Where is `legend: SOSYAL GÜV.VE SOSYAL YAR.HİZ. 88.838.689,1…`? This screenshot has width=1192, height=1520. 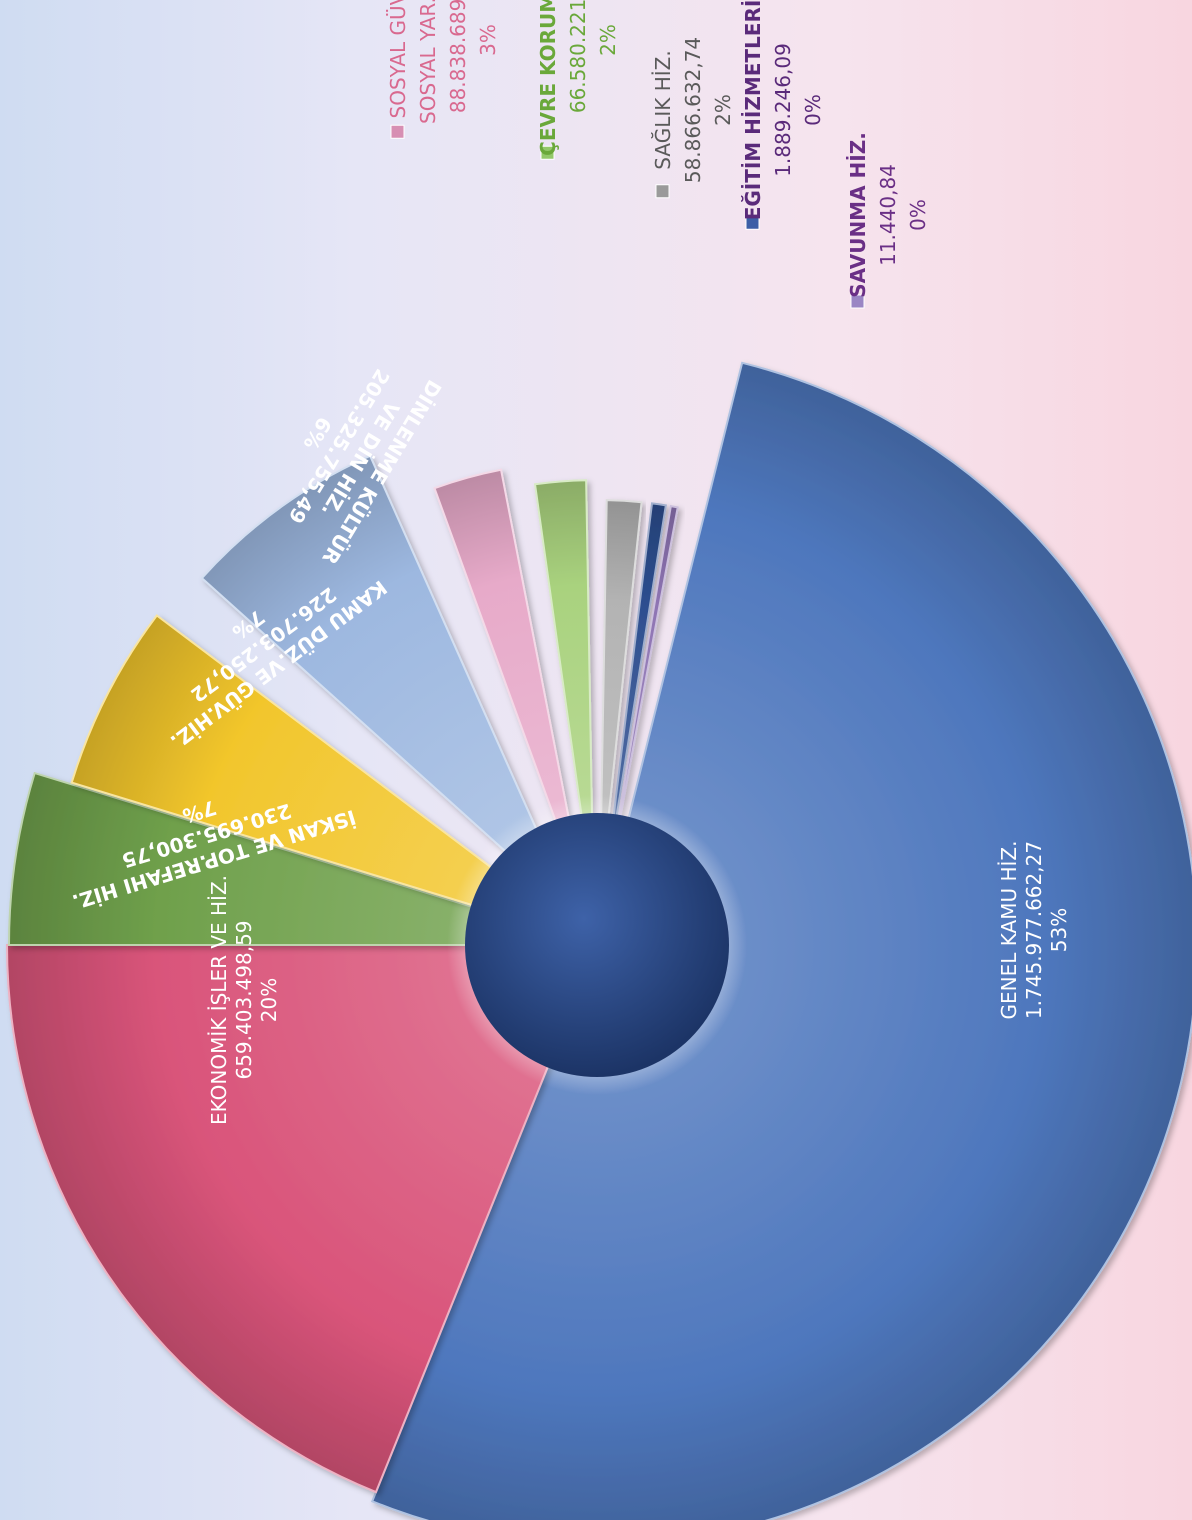
legend: SOSYAL GÜV.VE SOSYAL YAR.HİZ. 88.838.689,1… is located at coordinates (658, 154).